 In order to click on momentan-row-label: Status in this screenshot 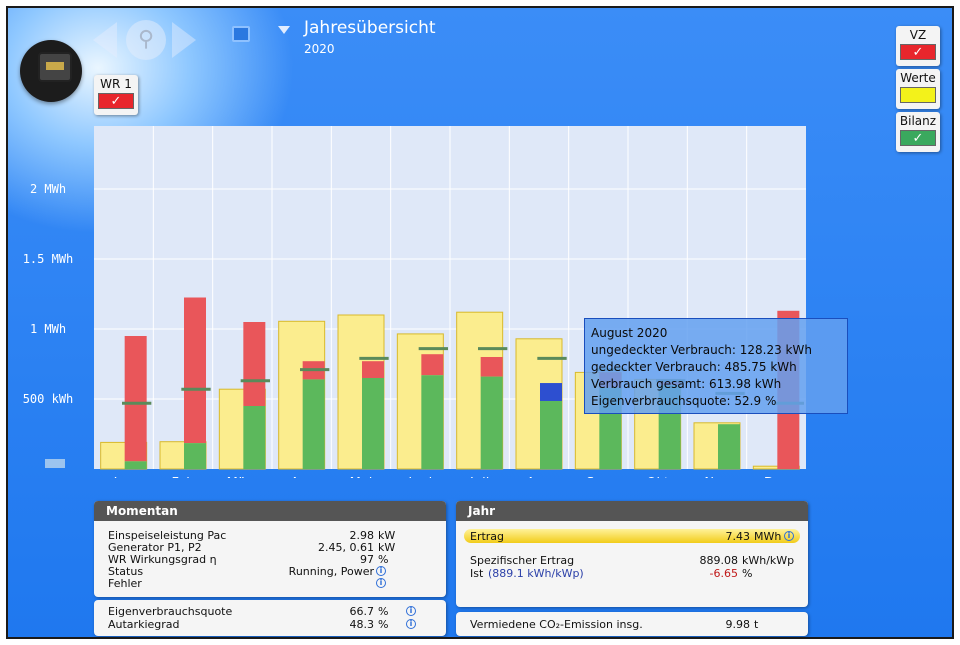, I will do `click(126, 571)`.